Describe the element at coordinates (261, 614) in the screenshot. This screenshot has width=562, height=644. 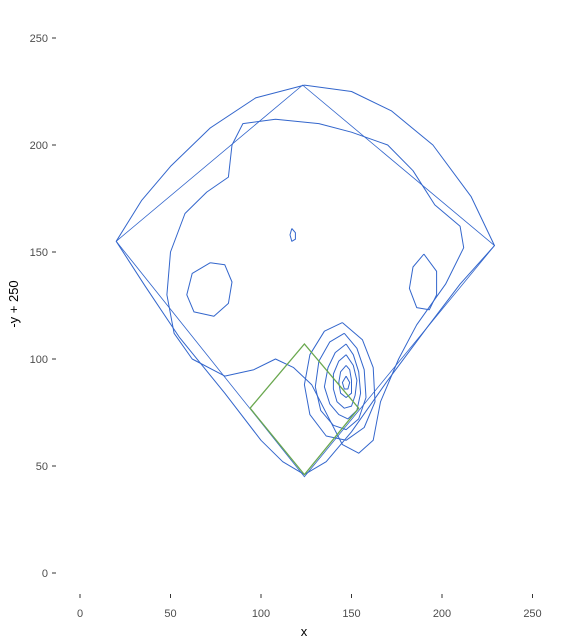
I see `x-tick-label: 100` at that location.